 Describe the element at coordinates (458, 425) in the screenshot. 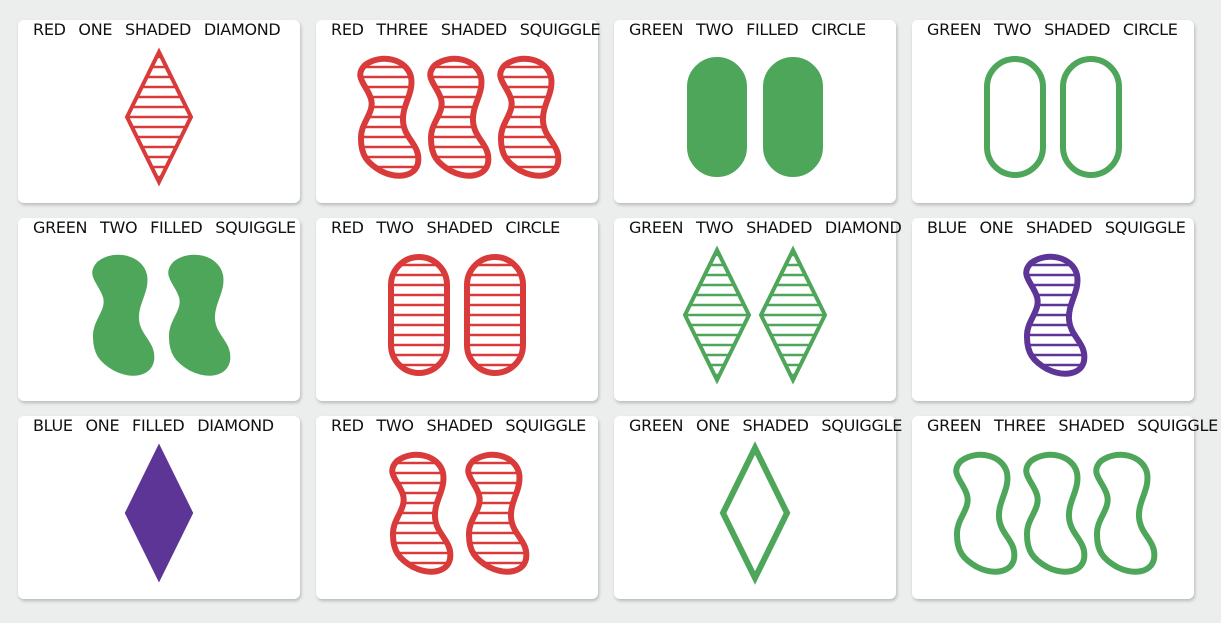

I see `card-label: RED TWO SHADED SQUIGGLE` at that location.